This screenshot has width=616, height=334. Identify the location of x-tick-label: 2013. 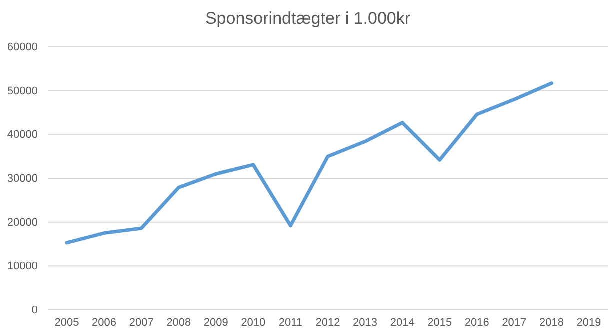
(365, 322).